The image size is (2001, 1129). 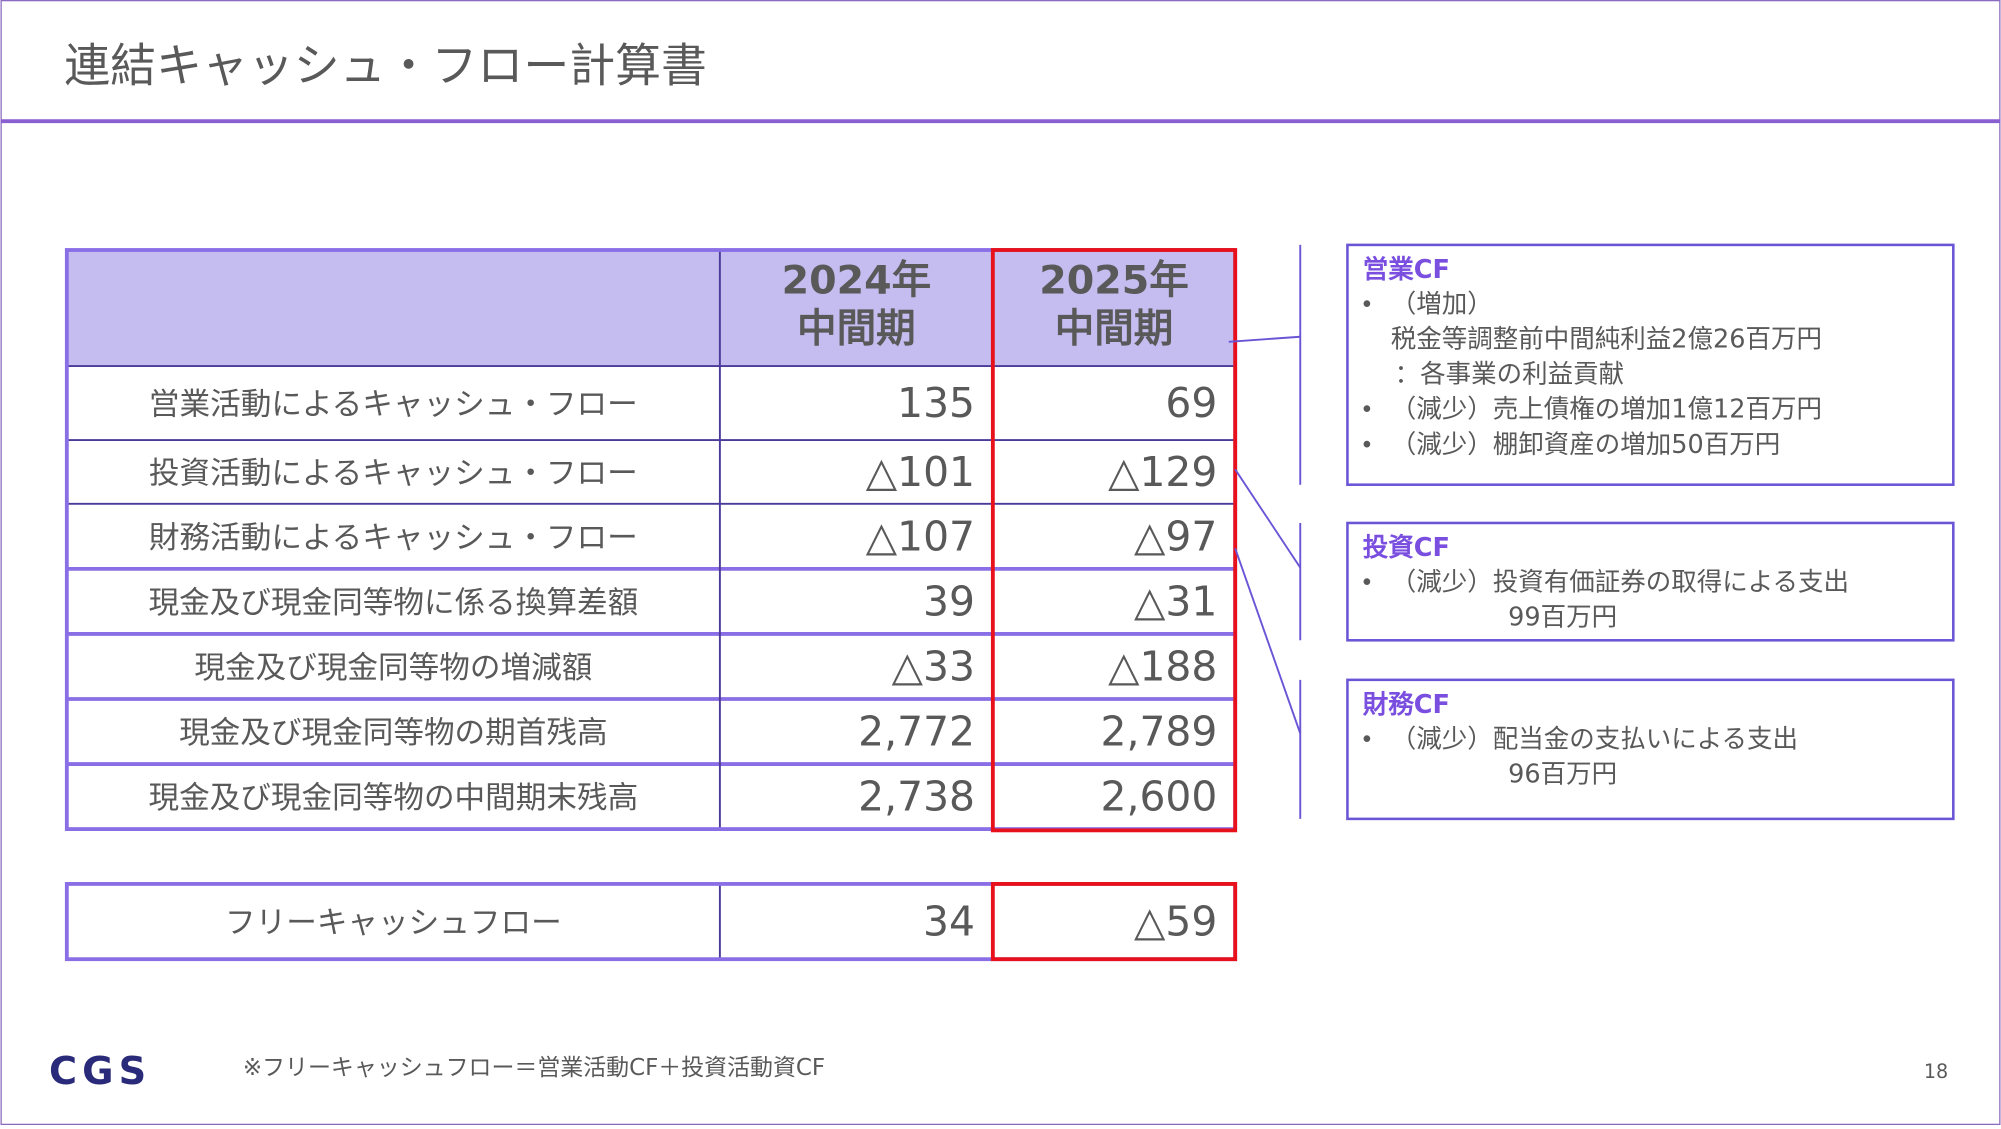 I want to click on callout-title: 財務CF, so click(x=1406, y=705).